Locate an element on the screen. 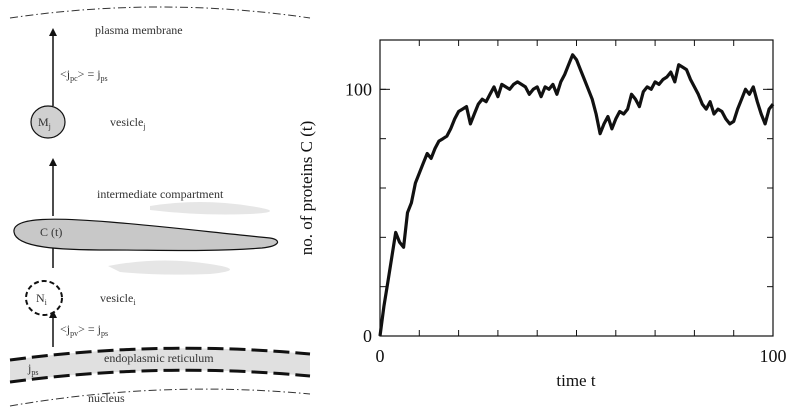  vesicle-i-label: vesiclei is located at coordinates (118, 299).